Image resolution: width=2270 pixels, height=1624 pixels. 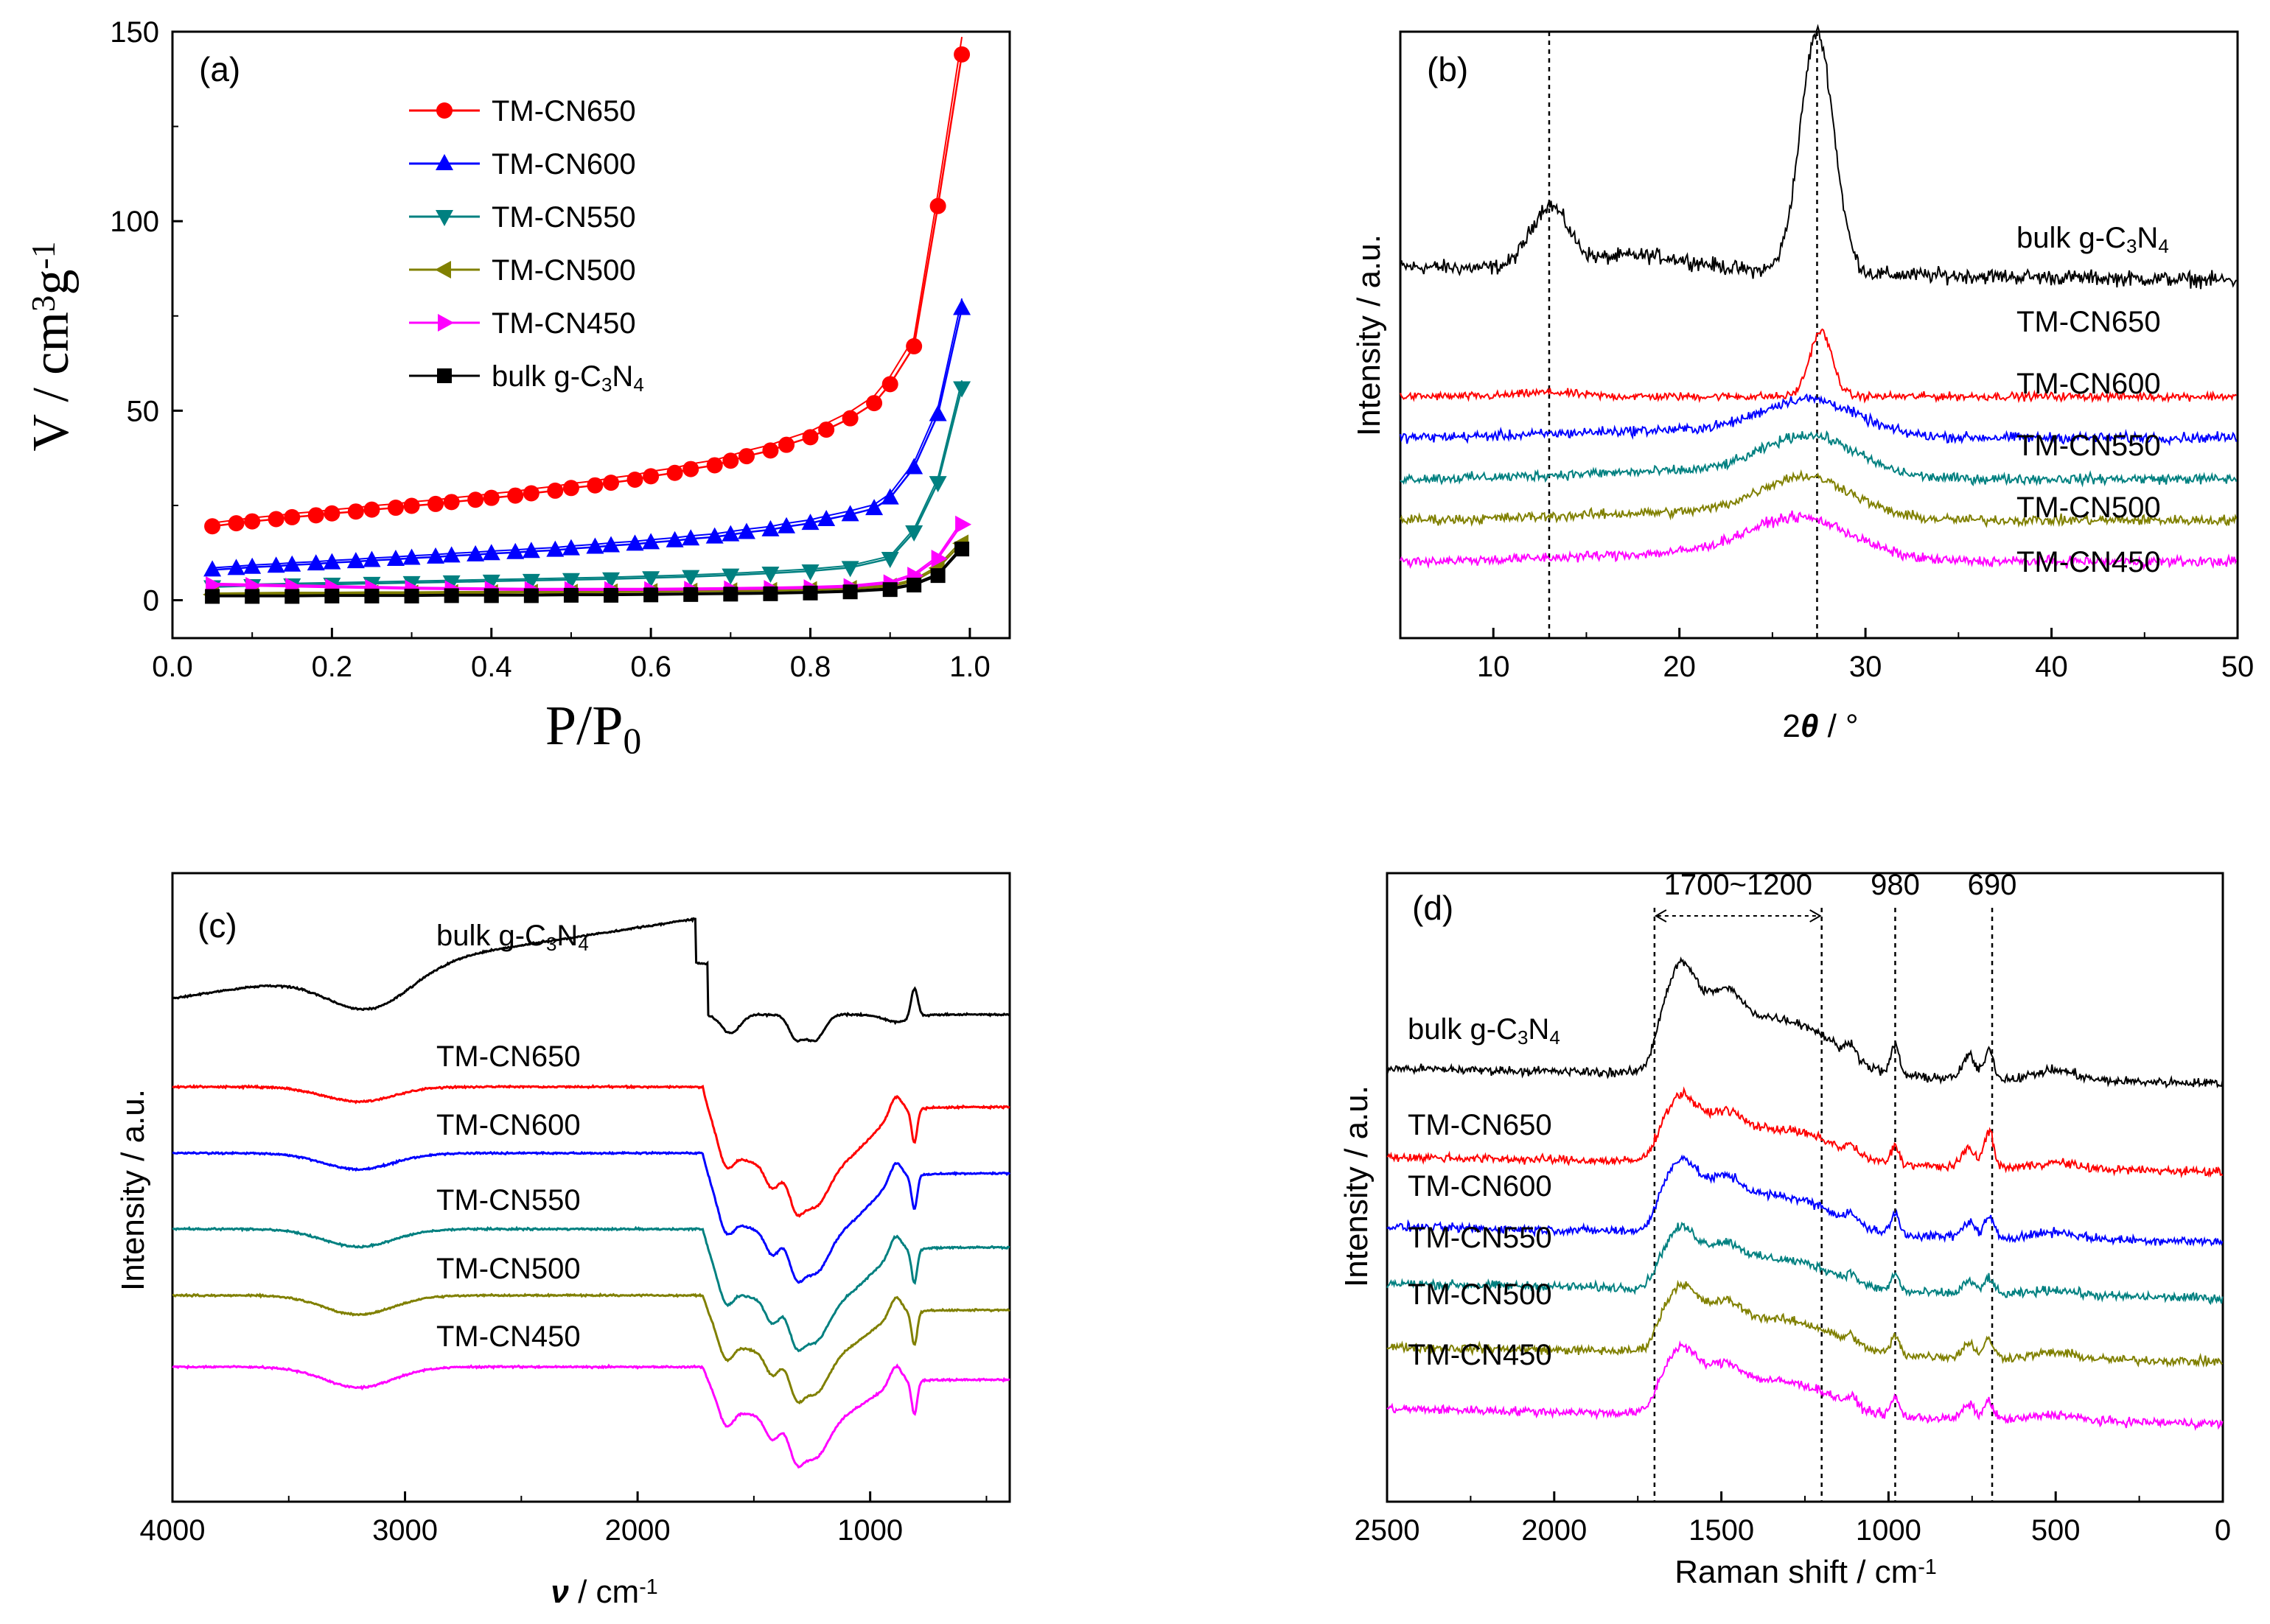 I want to click on x-axis-label: Raman shift / cm-1, so click(x=1805, y=1572).